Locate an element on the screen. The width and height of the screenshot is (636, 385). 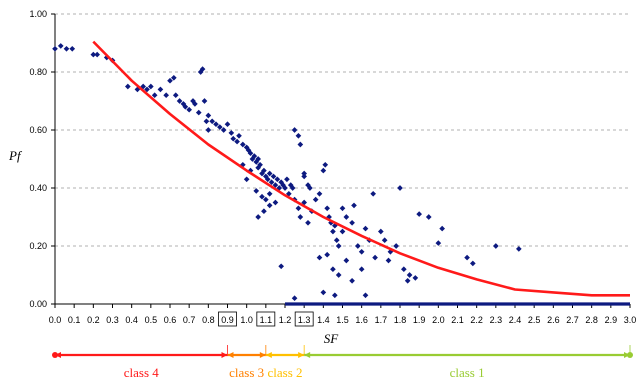
x-tick-label: 0.6 is located at coordinates (170, 320).